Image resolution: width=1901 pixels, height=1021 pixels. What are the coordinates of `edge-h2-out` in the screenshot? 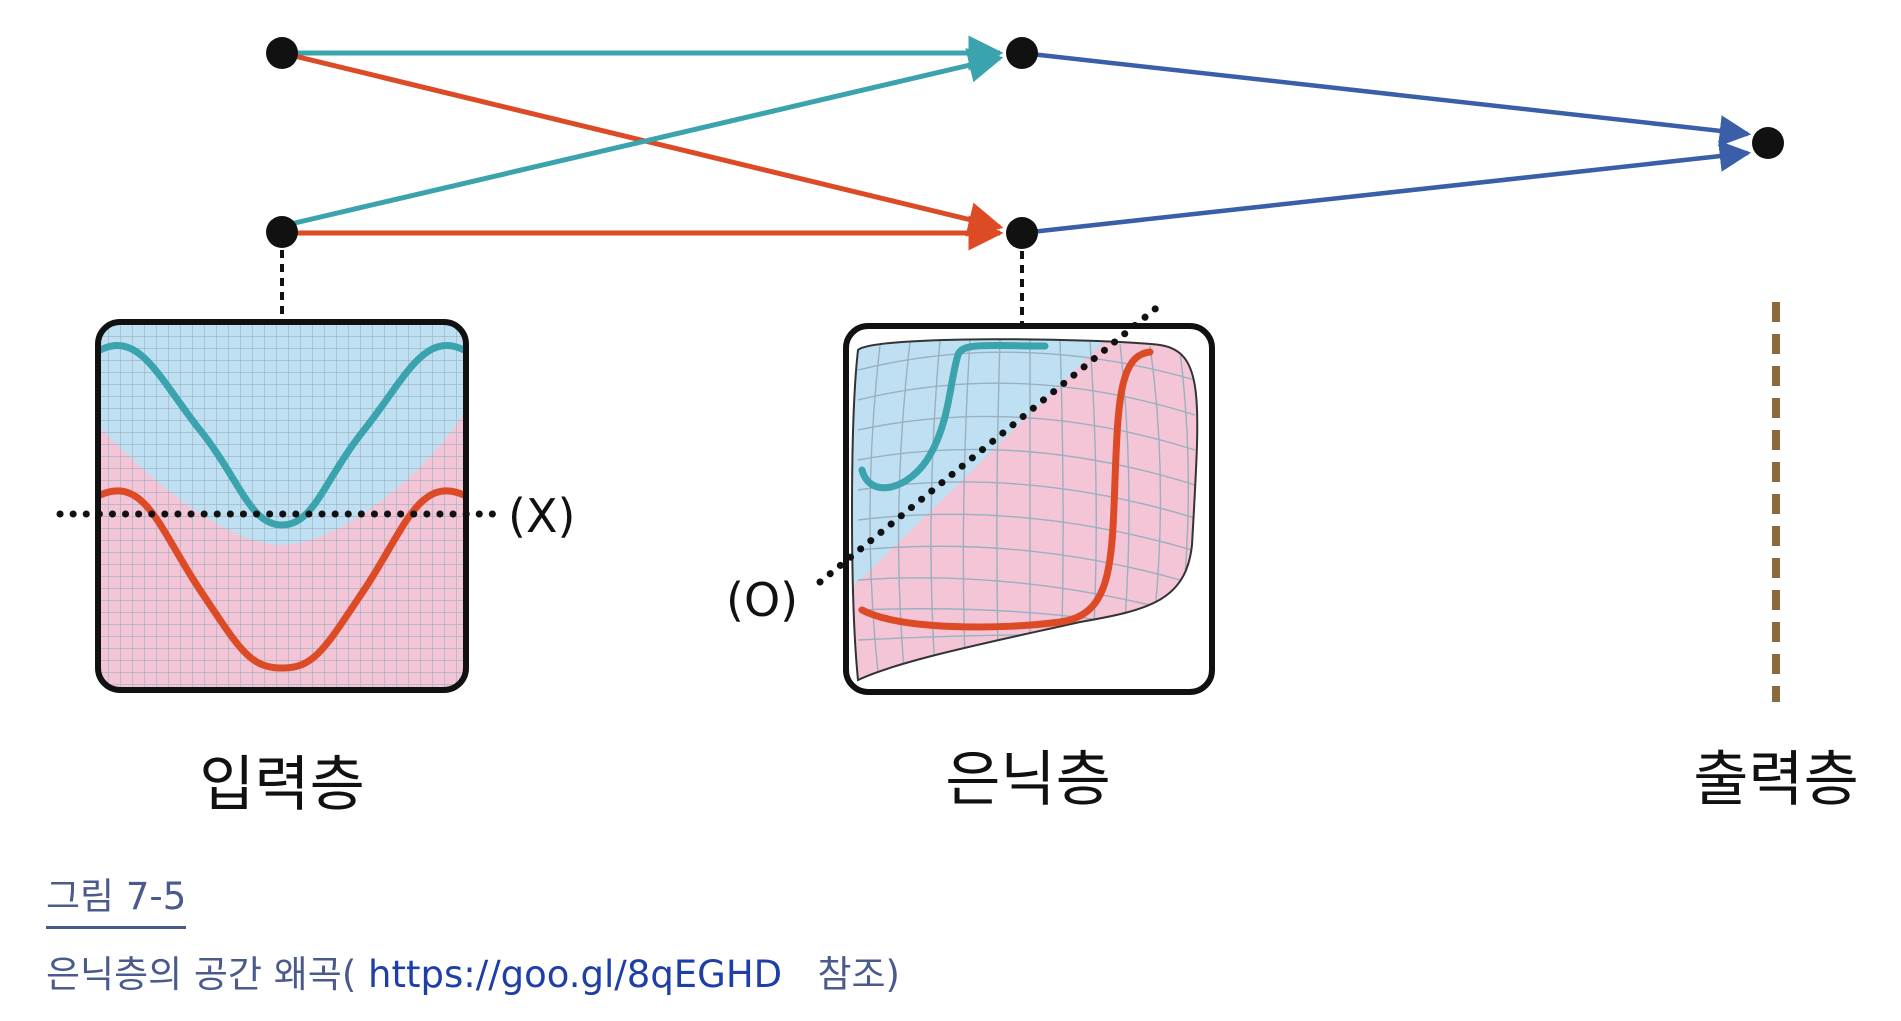 It's located at (1386, 188).